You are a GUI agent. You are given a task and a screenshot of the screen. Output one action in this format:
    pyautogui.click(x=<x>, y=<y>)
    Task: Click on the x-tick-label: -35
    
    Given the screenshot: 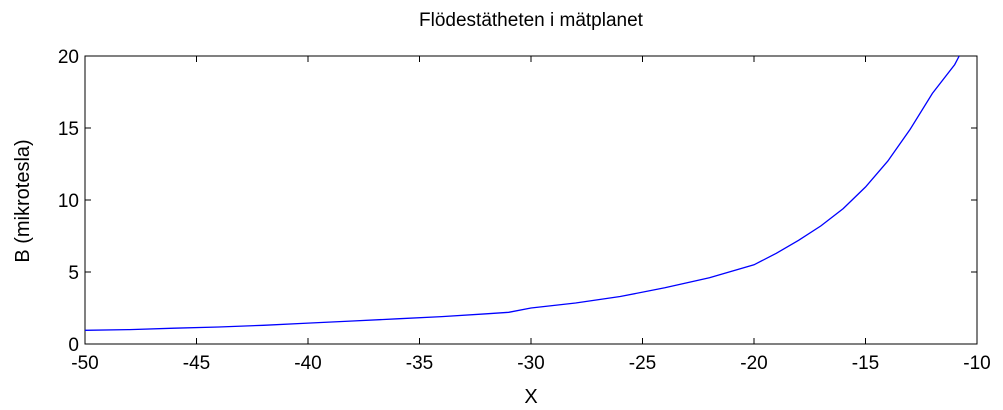 What is the action you would take?
    pyautogui.click(x=419, y=363)
    